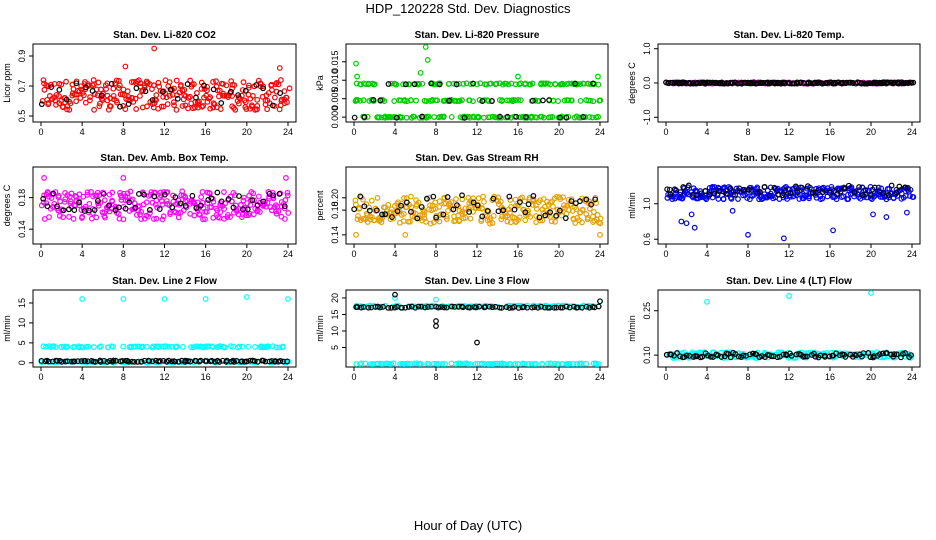 The width and height of the screenshot is (936, 540). Describe the element at coordinates (789, 281) in the screenshot. I see `panel-title: Stan. Dev. Line 4 (LT) Flow` at that location.